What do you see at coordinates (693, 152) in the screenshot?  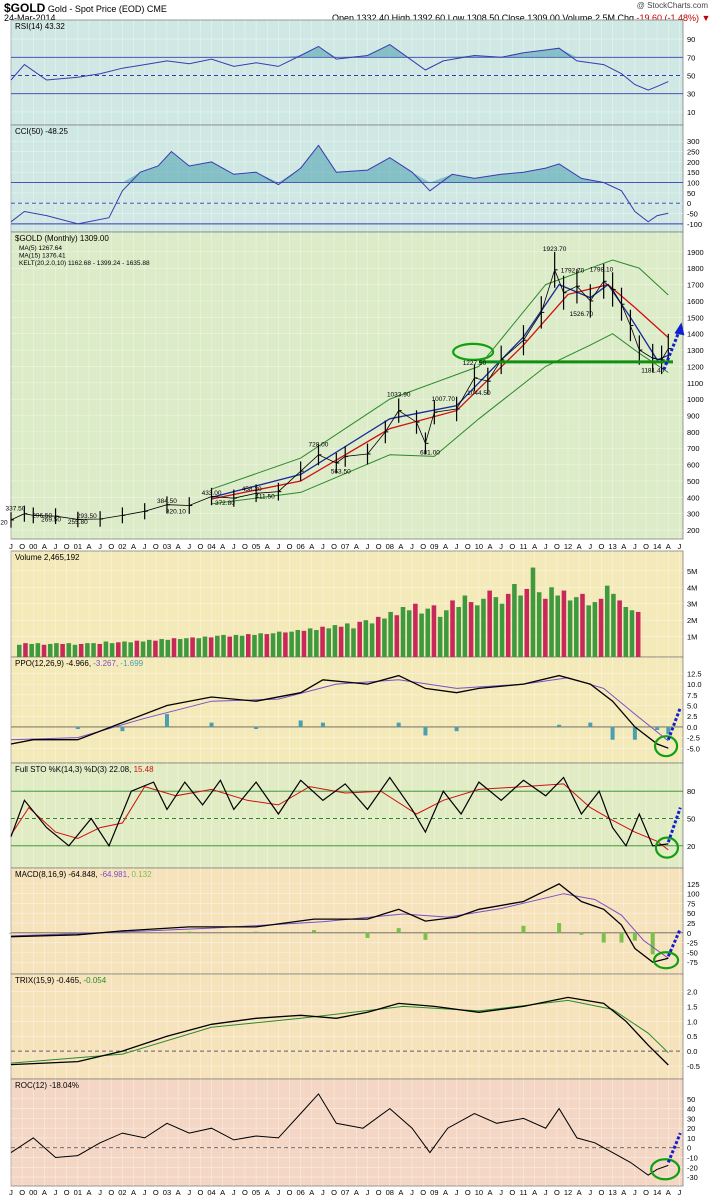 I see `cci-tick-label: 250` at bounding box center [693, 152].